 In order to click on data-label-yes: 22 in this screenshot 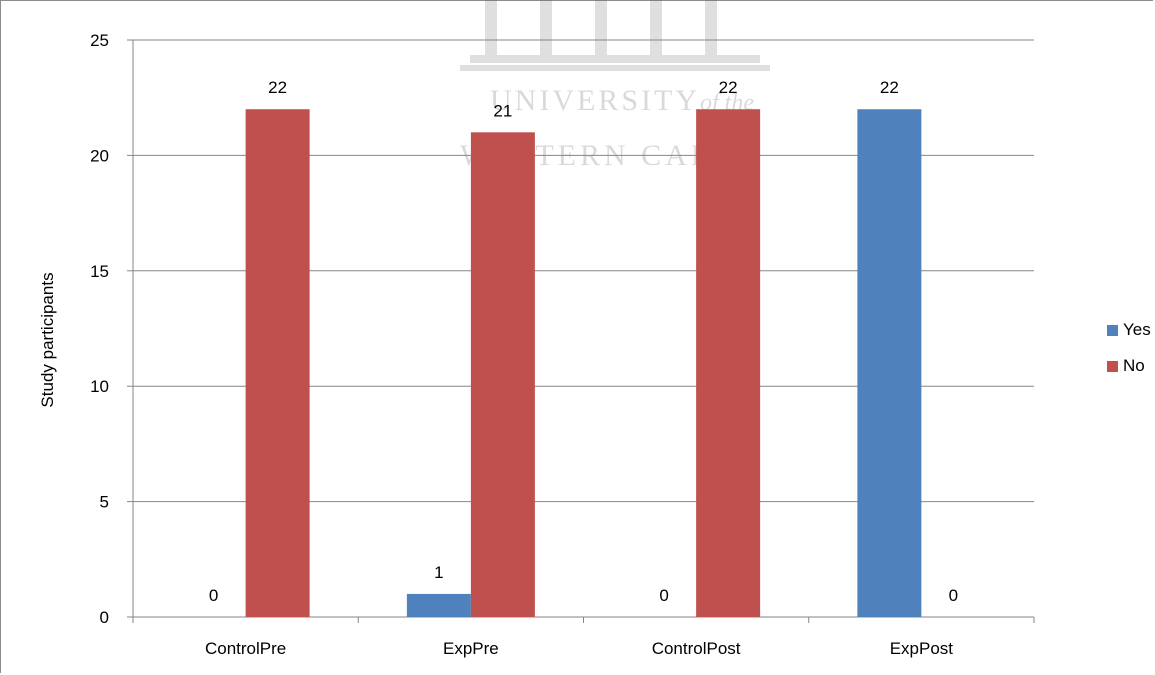, I will do `click(889, 87)`.